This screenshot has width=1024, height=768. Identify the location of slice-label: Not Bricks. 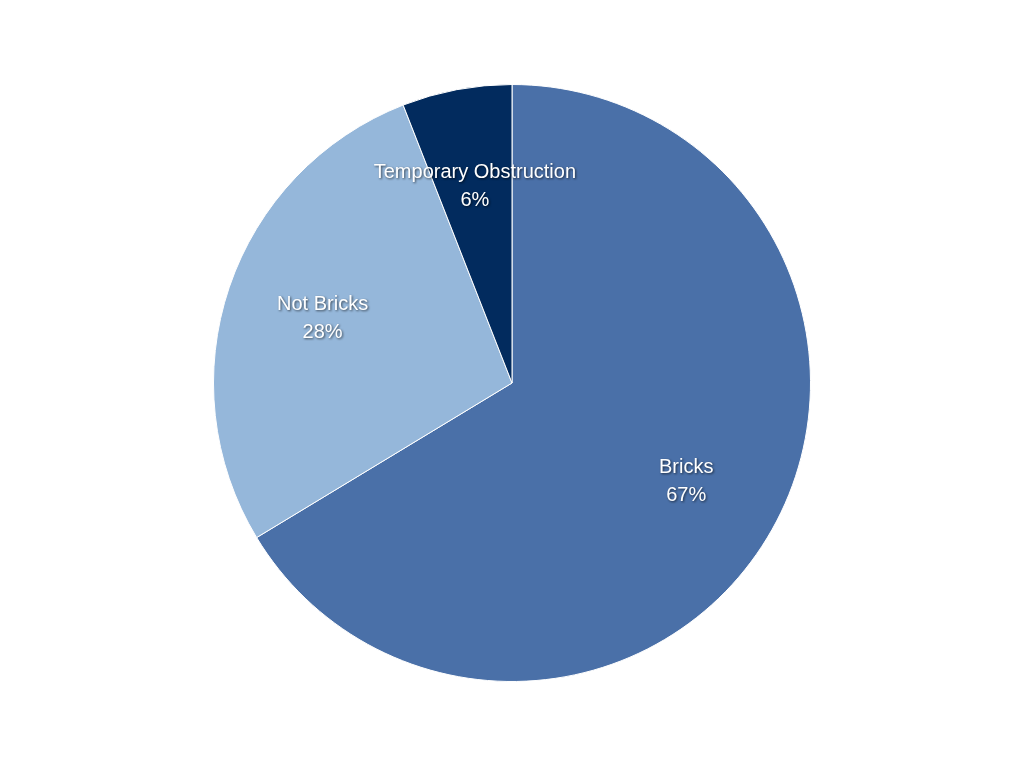
(323, 303).